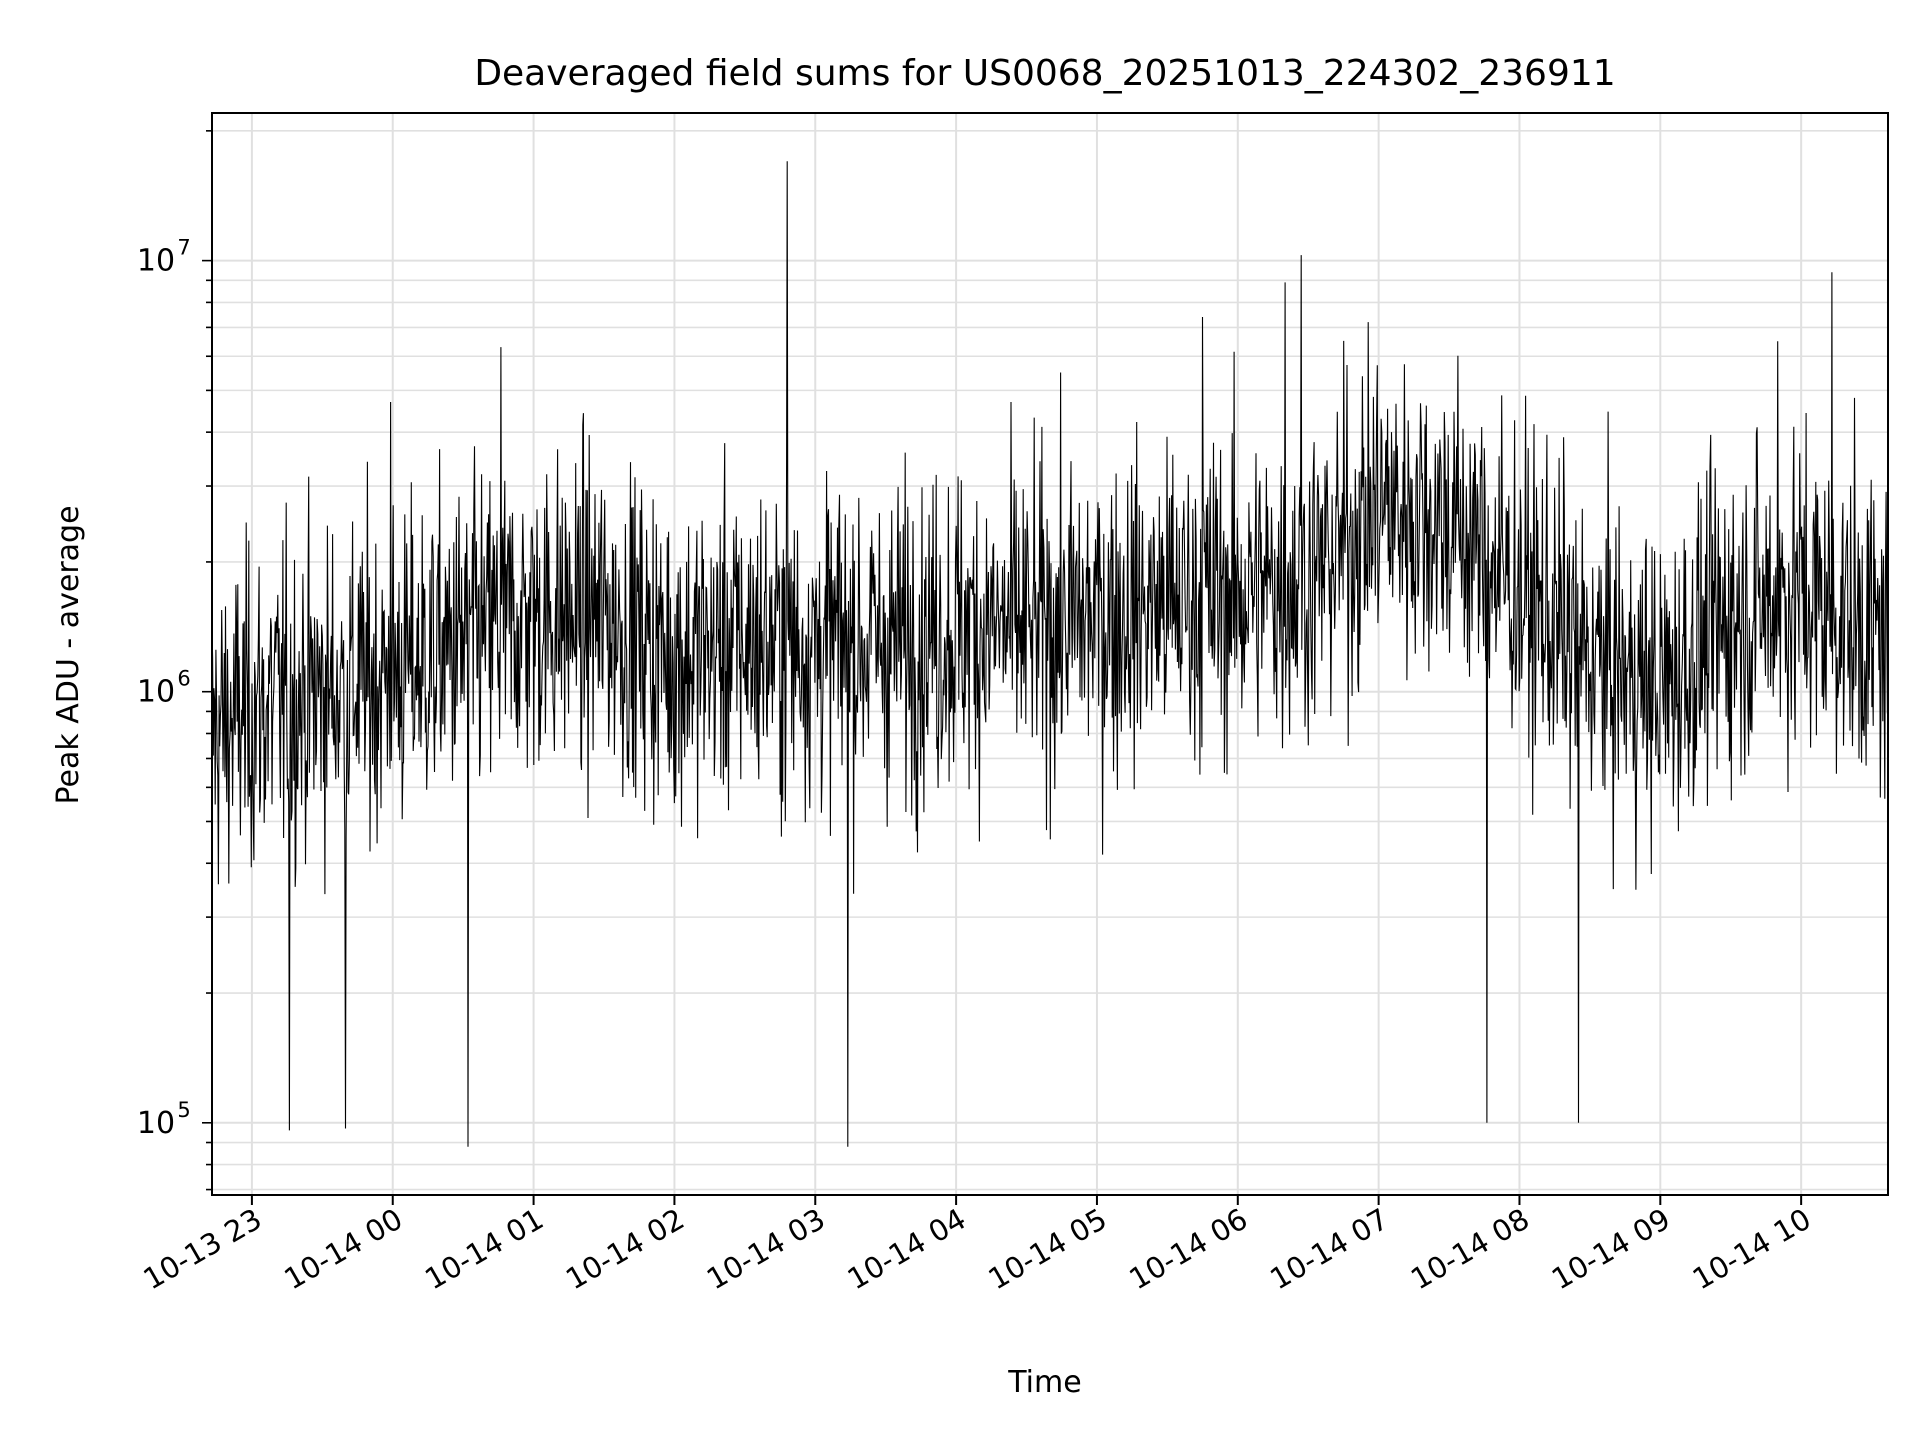 This screenshot has width=1920, height=1440. I want to click on y-tick-label-exponent: 5, so click(183, 1110).